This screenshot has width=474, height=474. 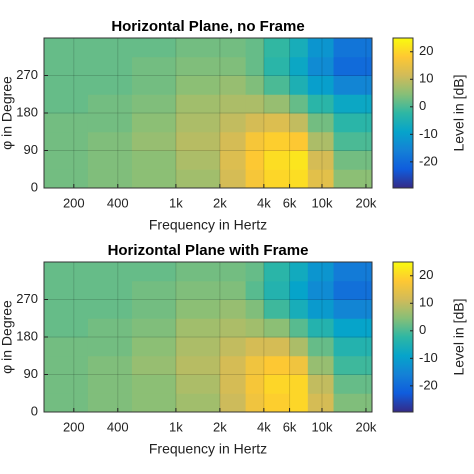 I want to click on chart-title: Horizontal Plane, no Frame, so click(x=207, y=26).